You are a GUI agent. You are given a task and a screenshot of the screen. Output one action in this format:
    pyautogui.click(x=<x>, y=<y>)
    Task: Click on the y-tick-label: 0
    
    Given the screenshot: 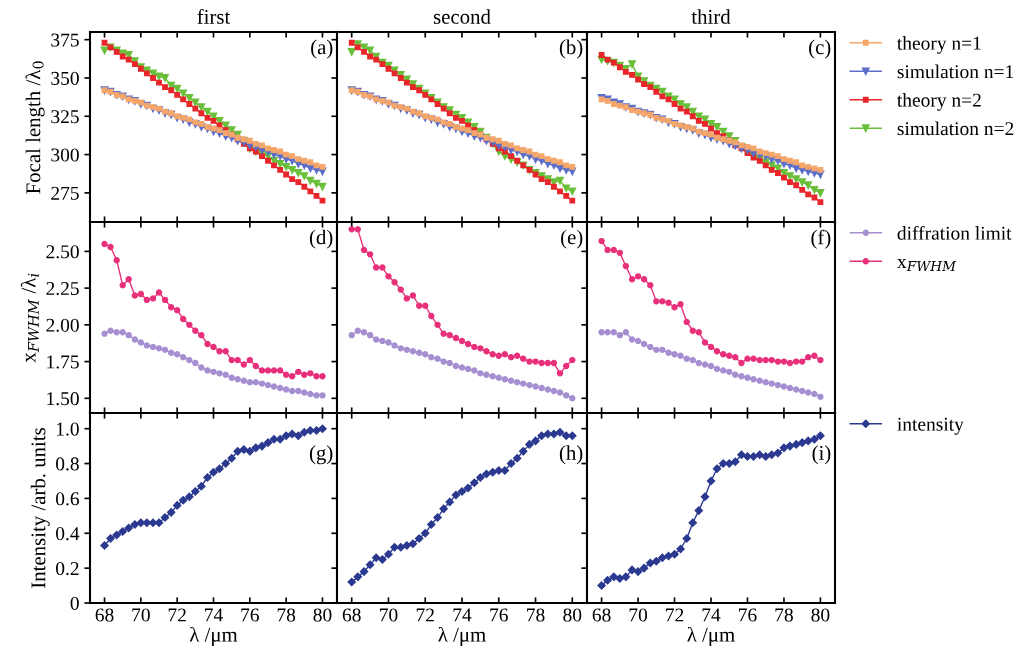 What is the action you would take?
    pyautogui.click(x=74, y=603)
    